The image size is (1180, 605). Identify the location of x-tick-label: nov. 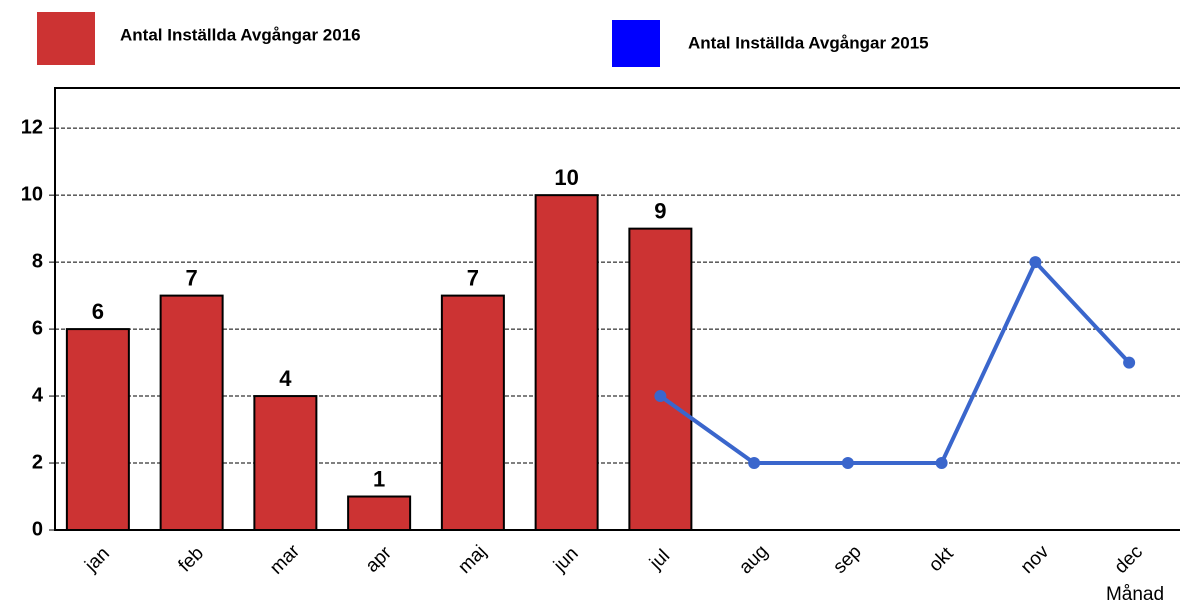
(1035, 559).